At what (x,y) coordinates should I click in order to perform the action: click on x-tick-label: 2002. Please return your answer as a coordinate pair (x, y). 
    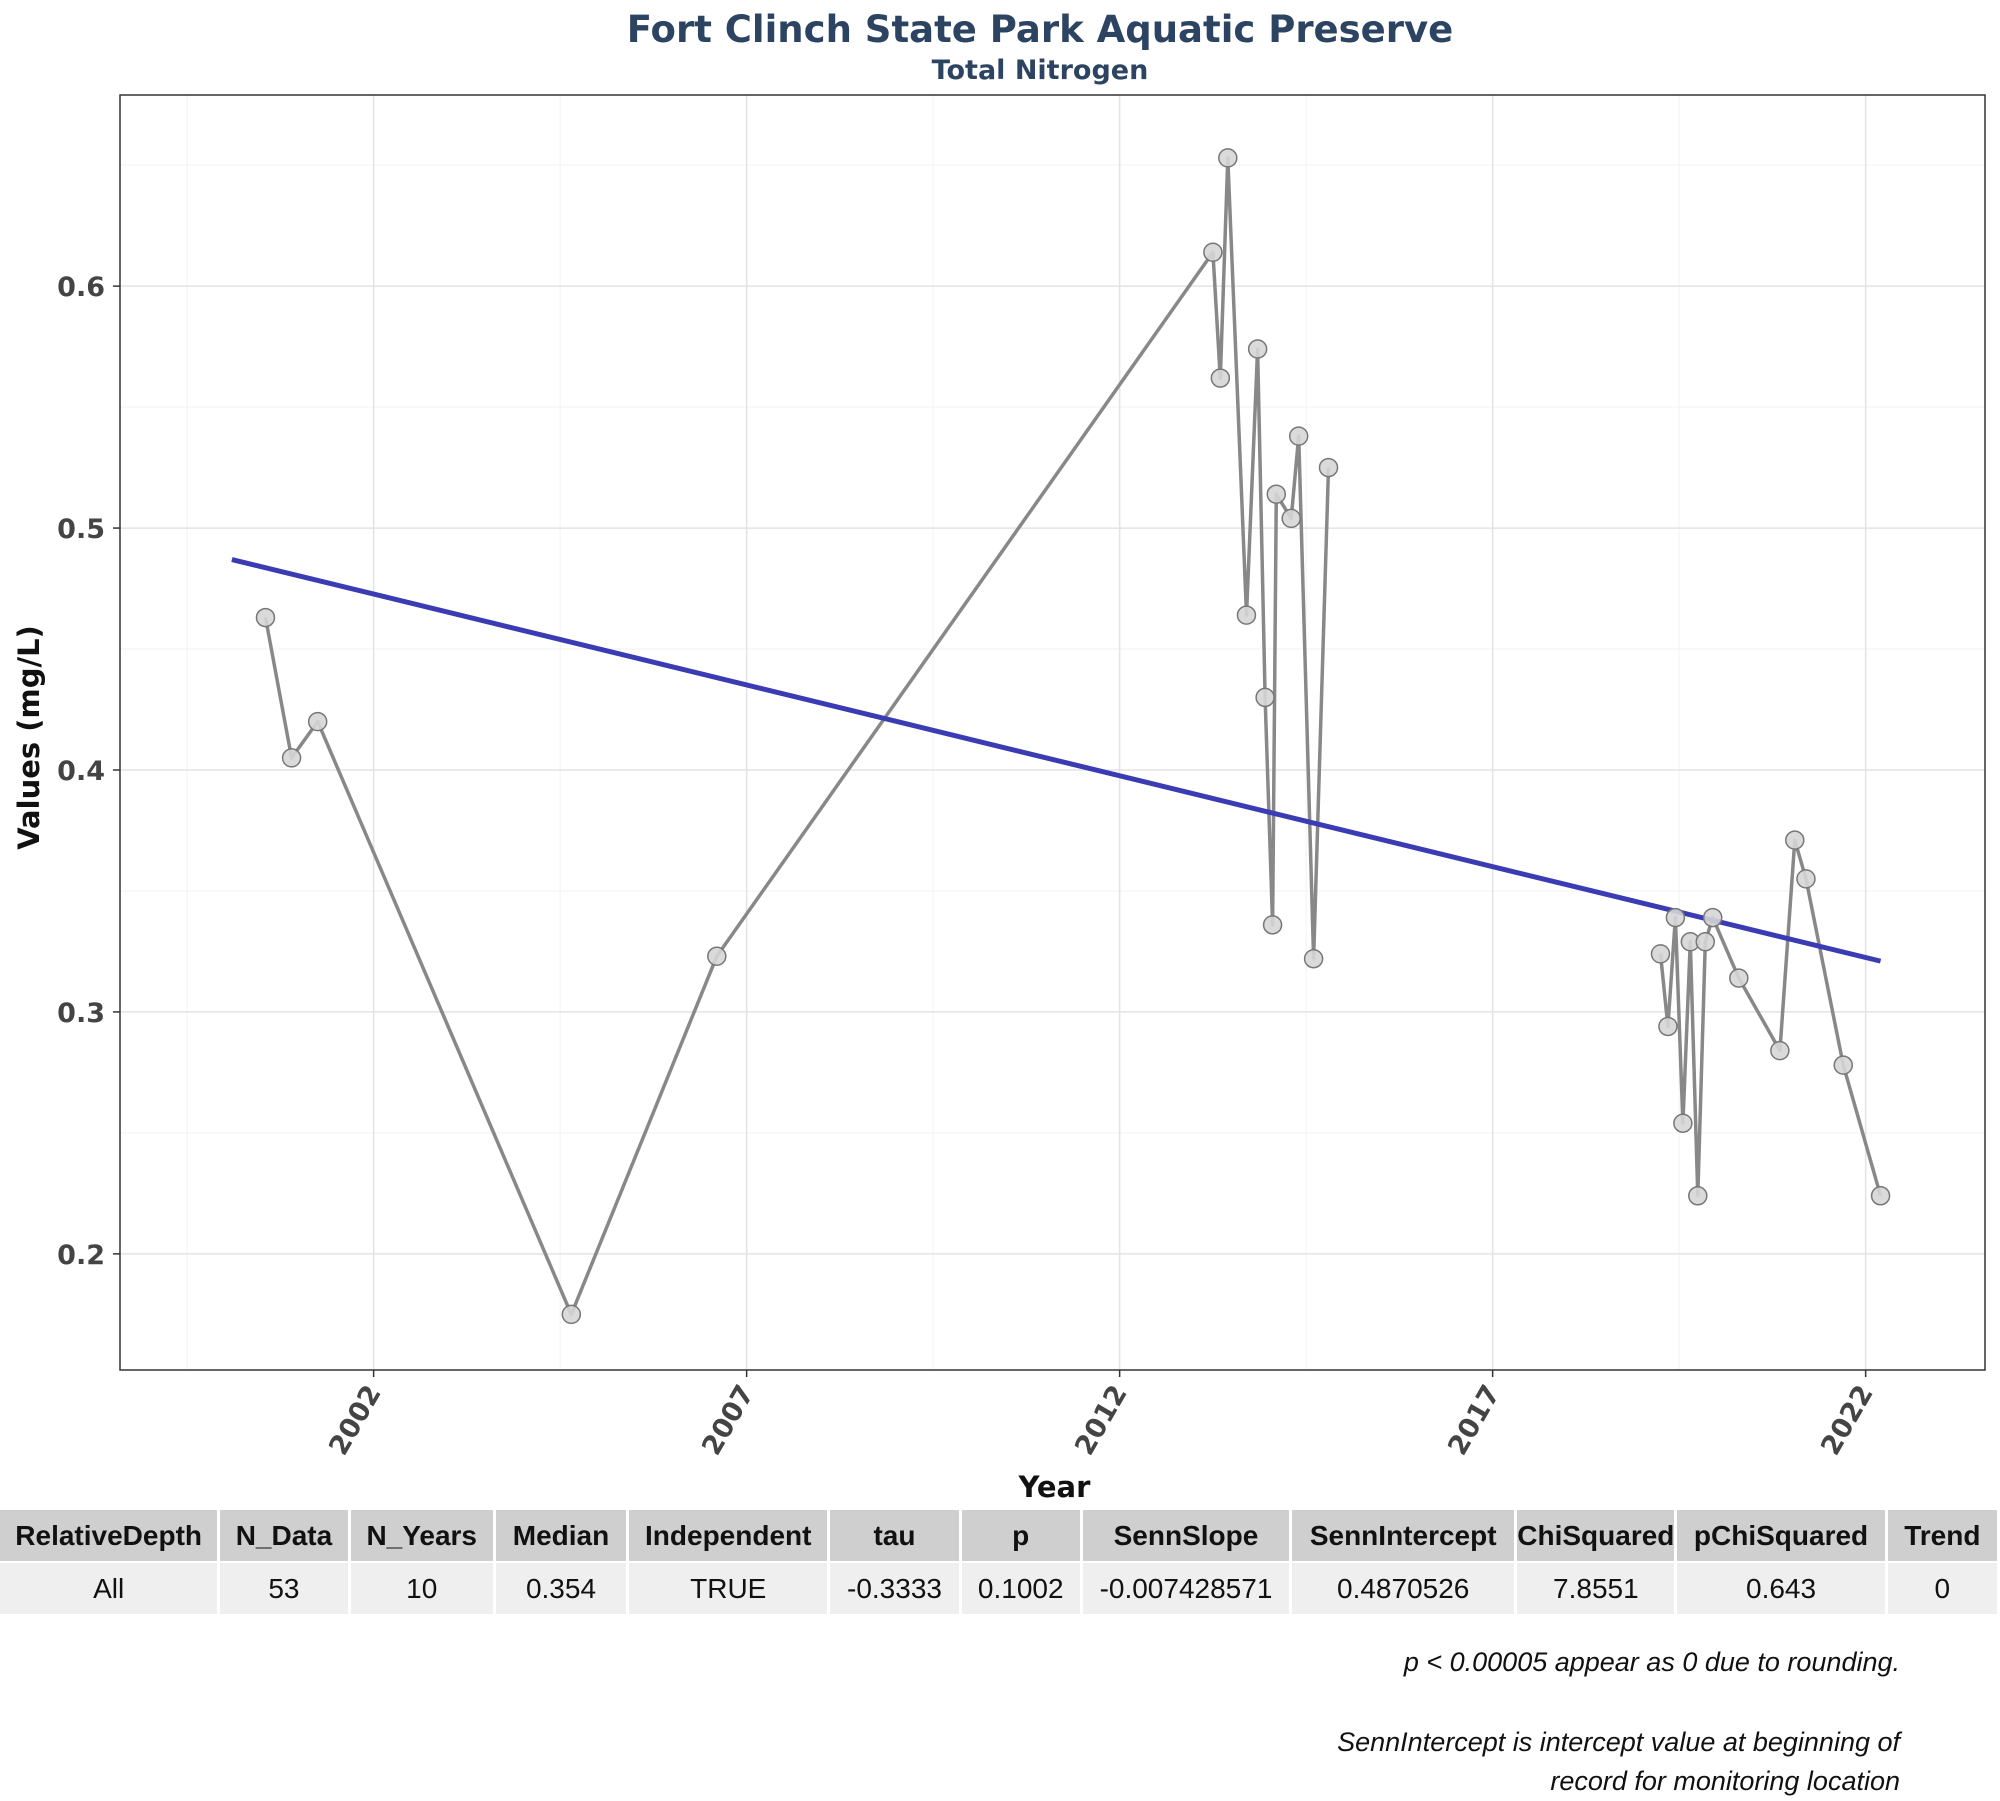
    Looking at the image, I should click on (355, 1420).